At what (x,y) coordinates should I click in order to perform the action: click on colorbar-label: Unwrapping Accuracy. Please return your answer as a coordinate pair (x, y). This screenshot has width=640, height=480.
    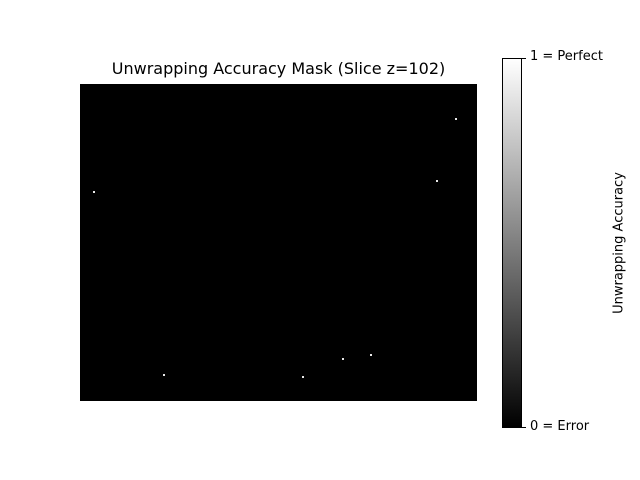
    Looking at the image, I should click on (619, 243).